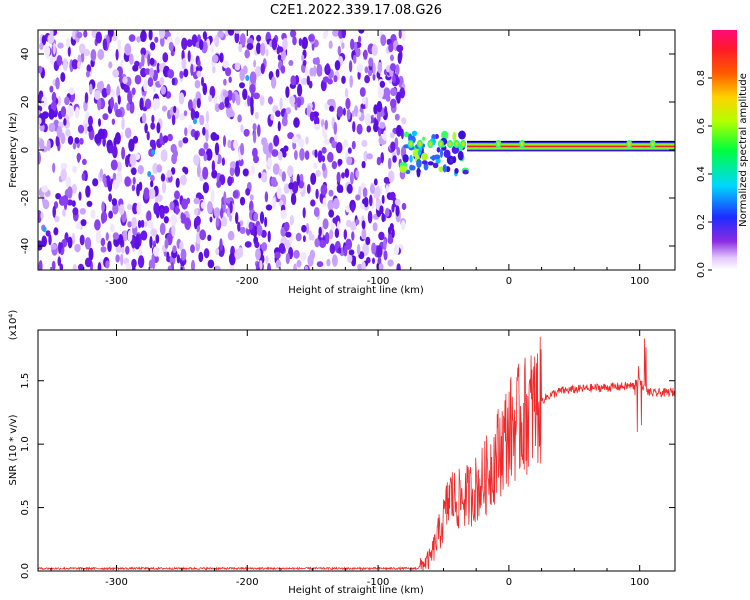 Image resolution: width=750 pixels, height=600 pixels. I want to click on colorbar-tick-label: 0.4, so click(701, 174).